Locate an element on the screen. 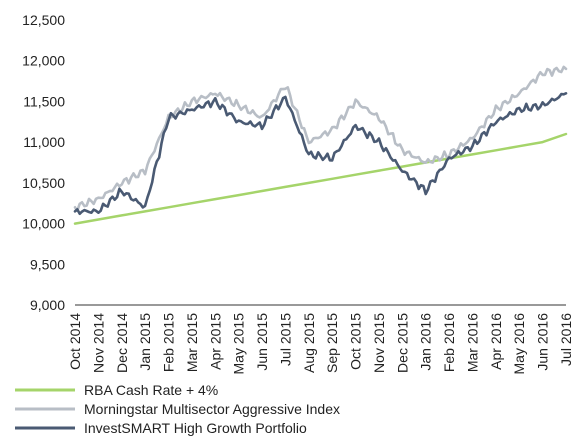  x-tick-label: Sep 2015 is located at coordinates (332, 343).